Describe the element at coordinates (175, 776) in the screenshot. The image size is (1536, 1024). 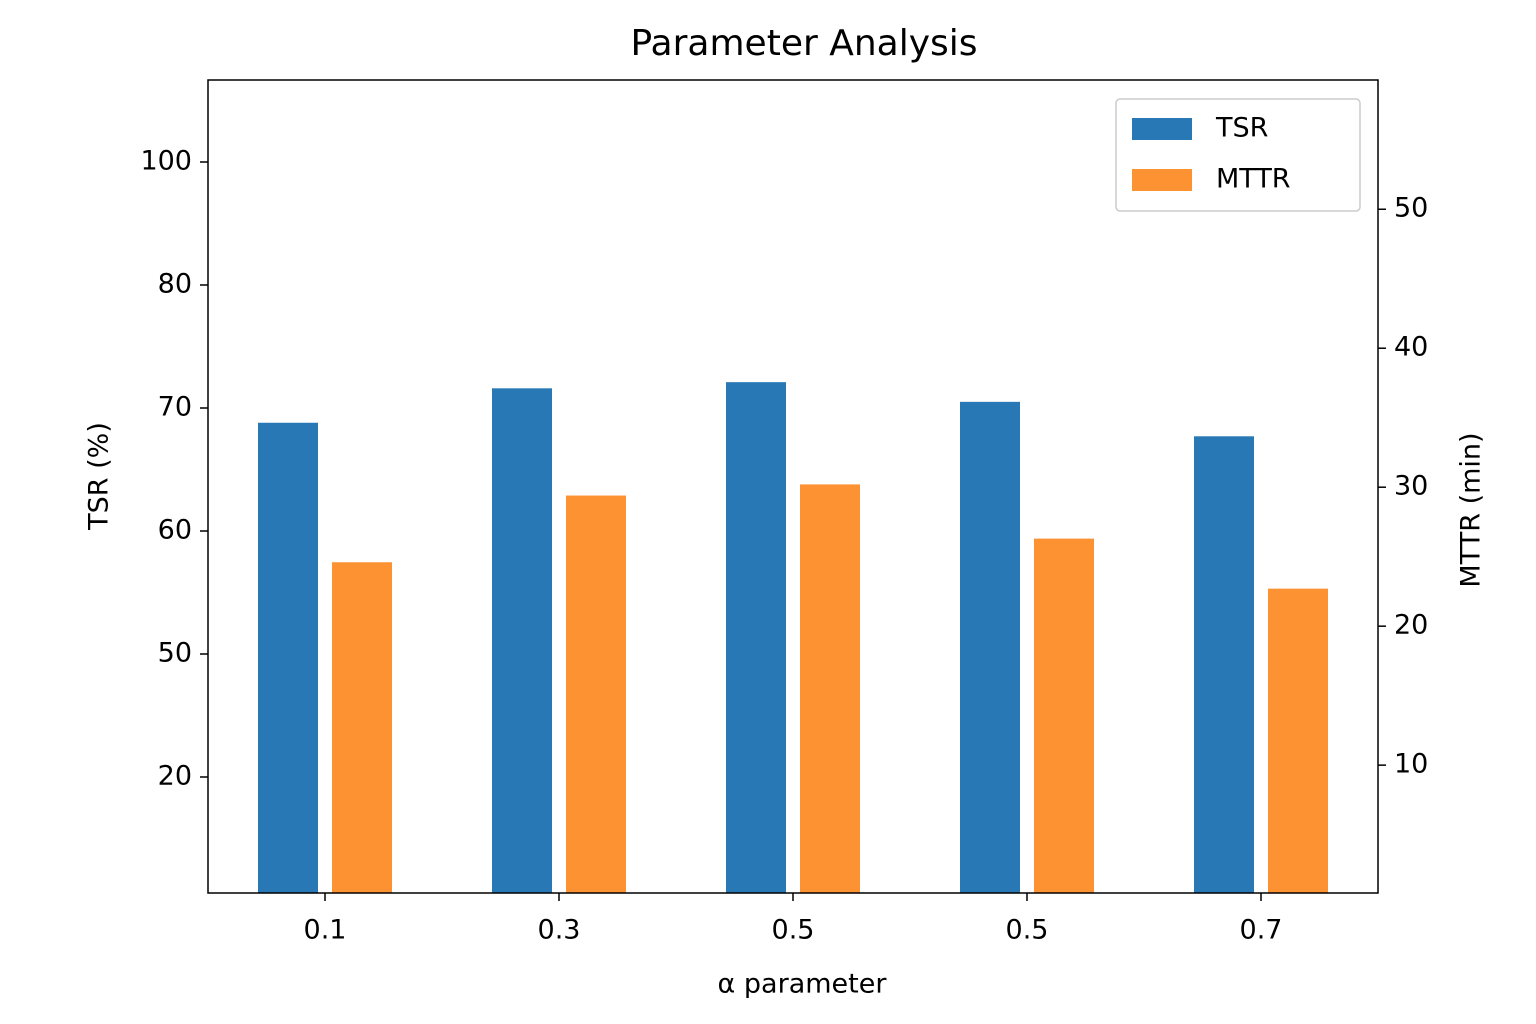
I see `y-tick-label: 20` at that location.